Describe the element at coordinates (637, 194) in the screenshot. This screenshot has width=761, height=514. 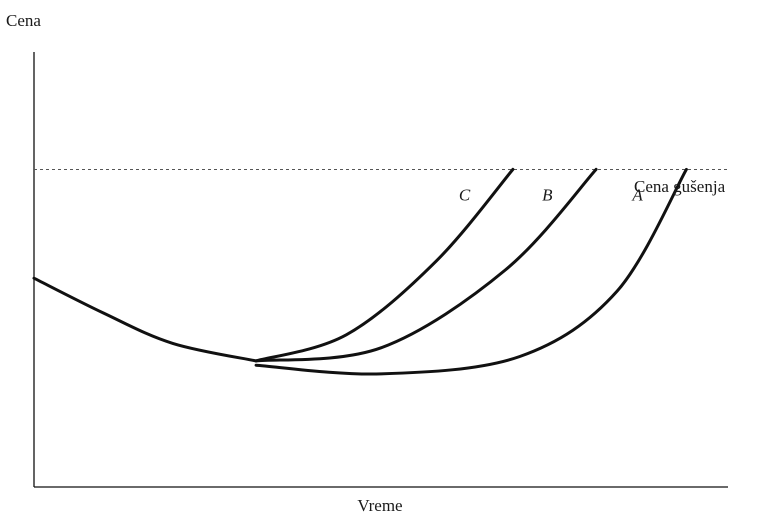
I see `curve-label-a: A` at that location.